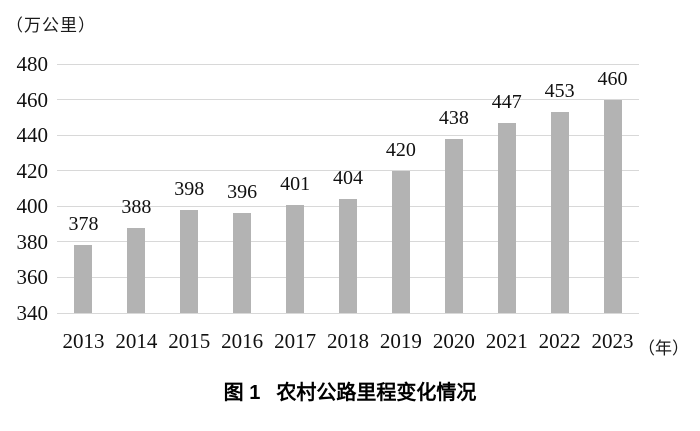 The height and width of the screenshot is (431, 700). Describe the element at coordinates (32, 135) in the screenshot. I see `y-tick-label: 440` at that location.